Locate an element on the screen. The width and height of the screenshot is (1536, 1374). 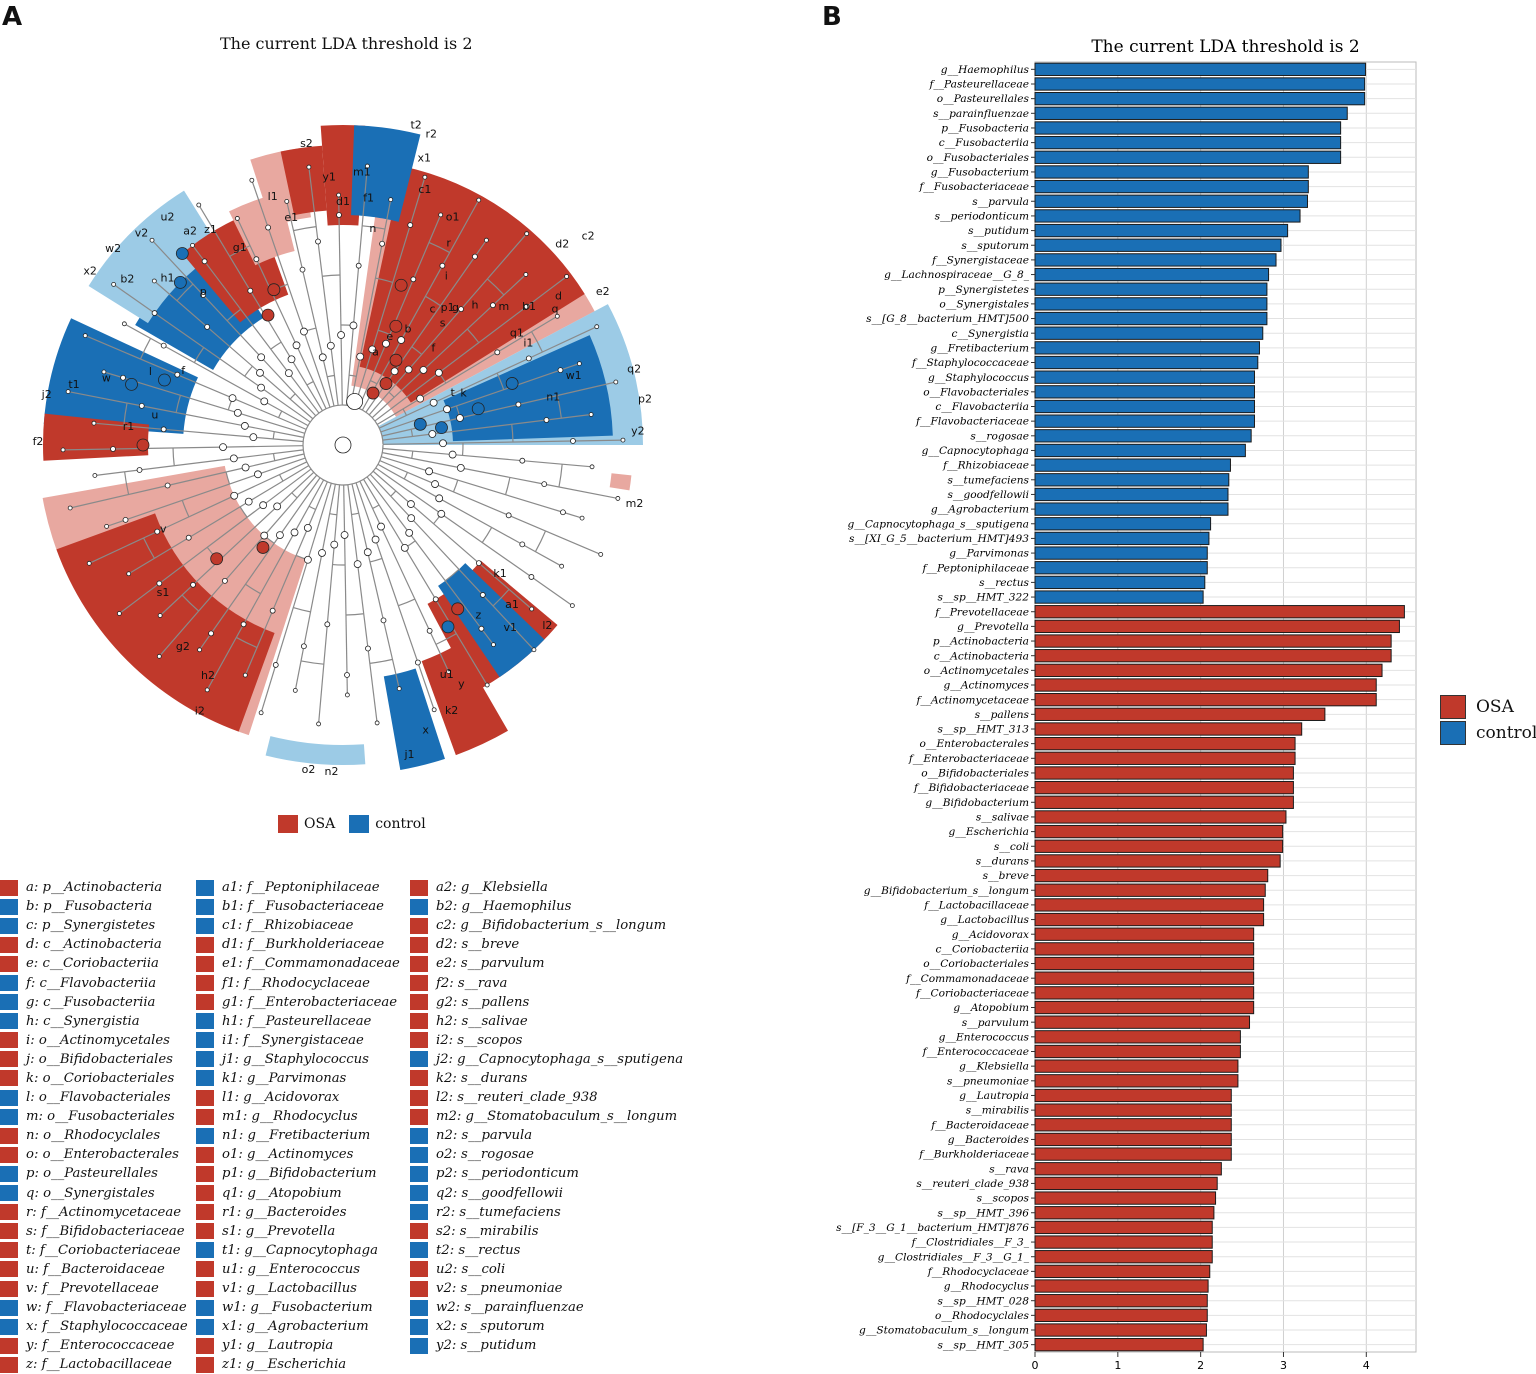
bar-label: g__Capnocytophaga_s__sputigena is located at coordinates (938, 524).